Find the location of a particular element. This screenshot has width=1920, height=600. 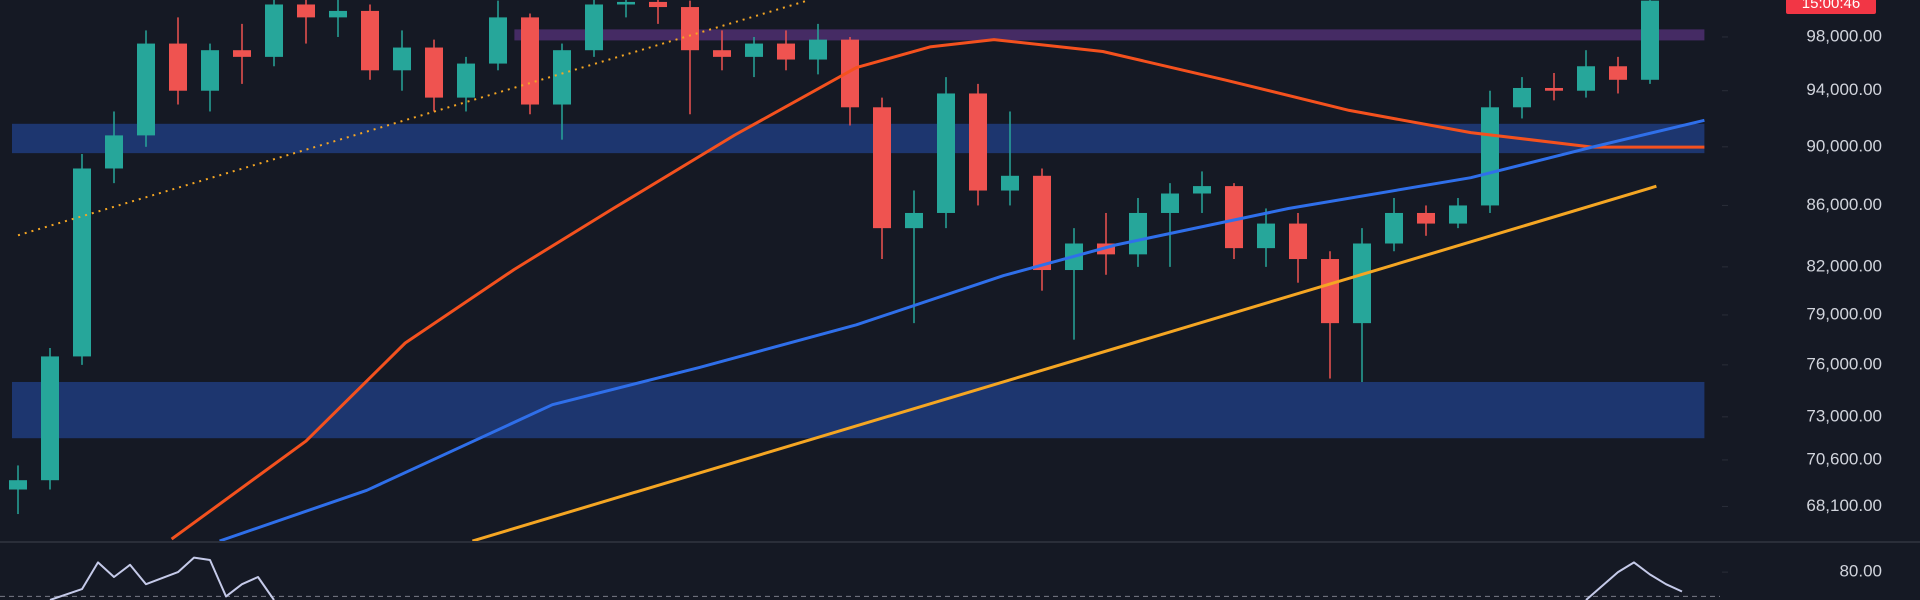

y-tick-label: 76,000.00 is located at coordinates (1844, 363).